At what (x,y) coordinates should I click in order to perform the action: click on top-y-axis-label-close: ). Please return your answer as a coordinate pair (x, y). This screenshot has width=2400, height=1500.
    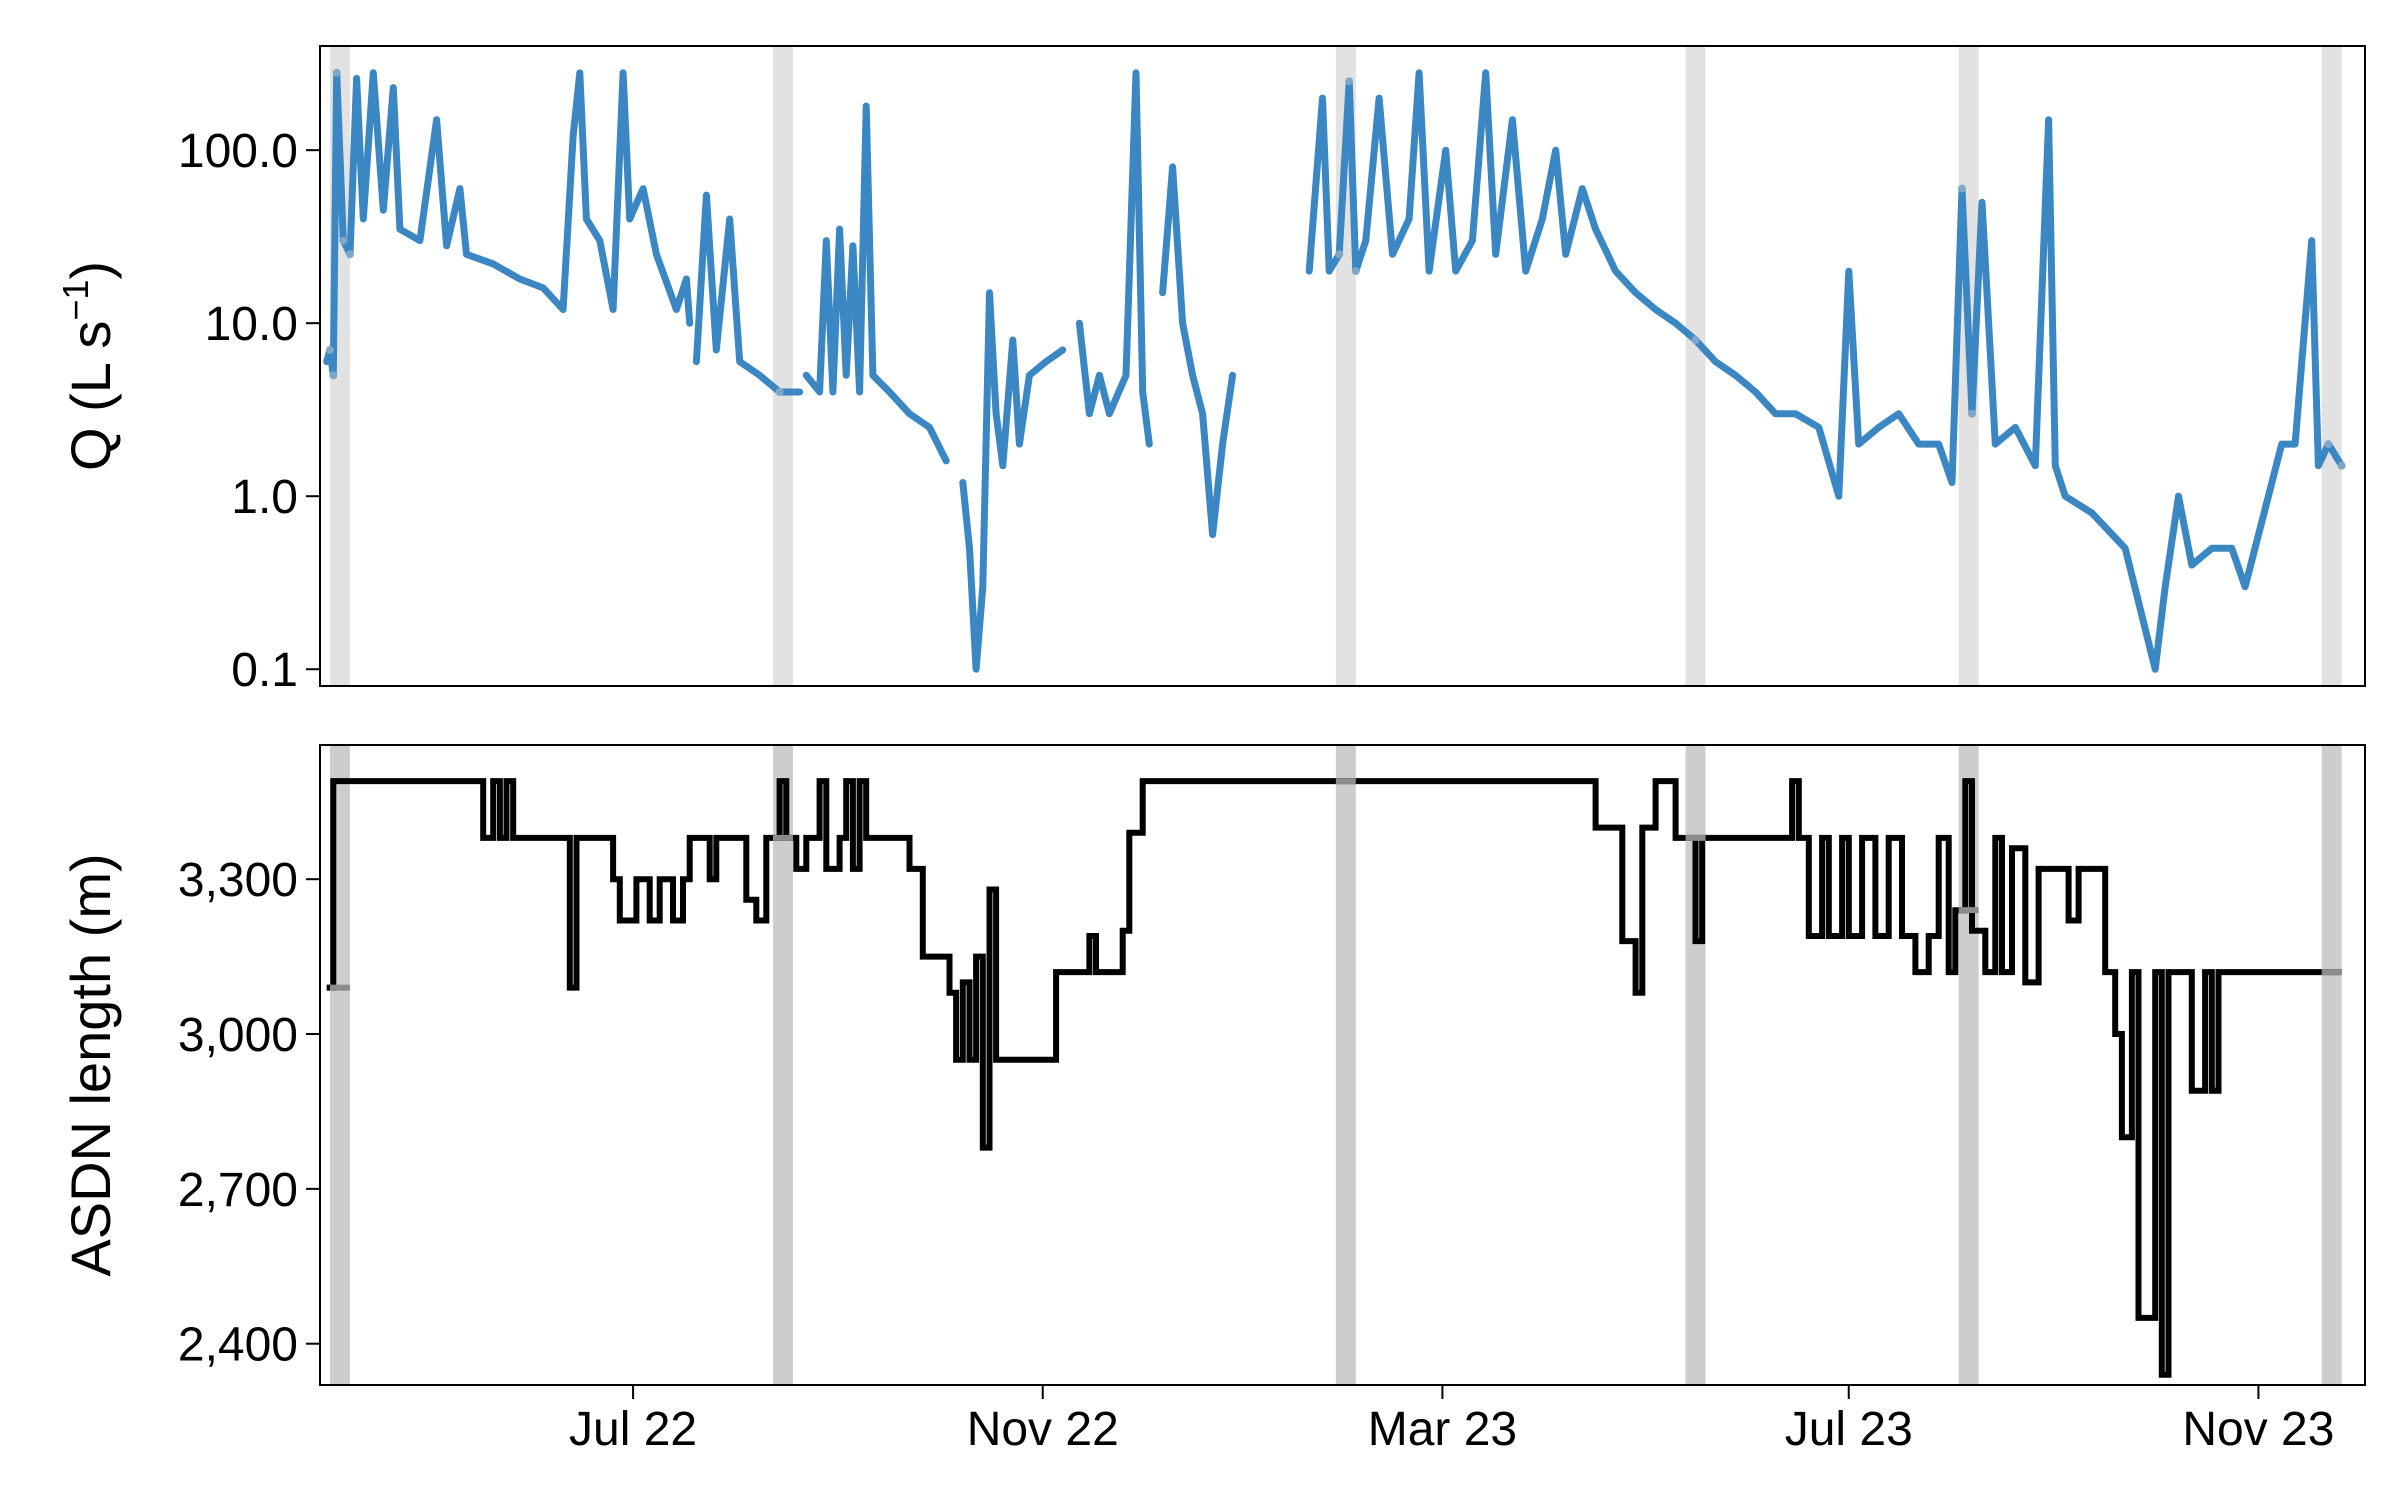
    Looking at the image, I should click on (90, 270).